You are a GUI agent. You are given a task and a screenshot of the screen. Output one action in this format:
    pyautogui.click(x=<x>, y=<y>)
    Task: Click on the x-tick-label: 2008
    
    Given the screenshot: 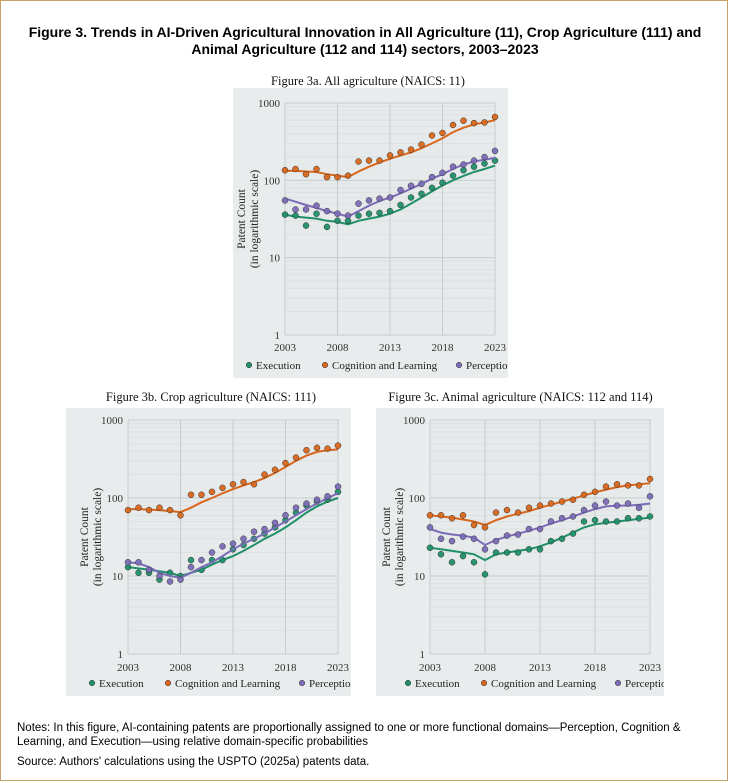 What is the action you would take?
    pyautogui.click(x=485, y=668)
    